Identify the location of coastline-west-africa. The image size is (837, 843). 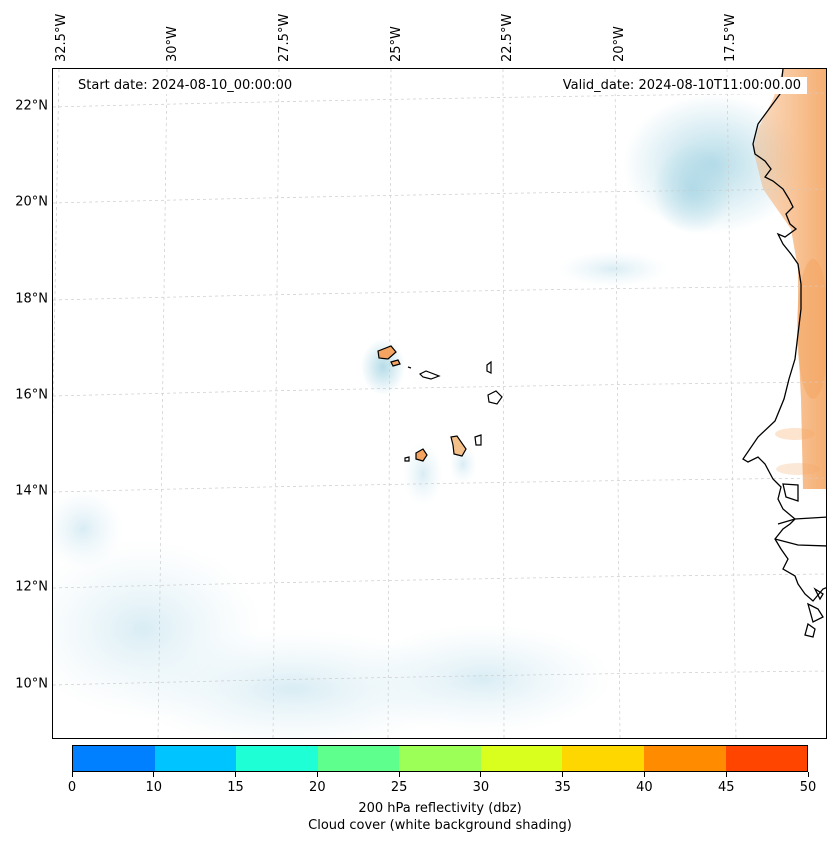
(784, 353).